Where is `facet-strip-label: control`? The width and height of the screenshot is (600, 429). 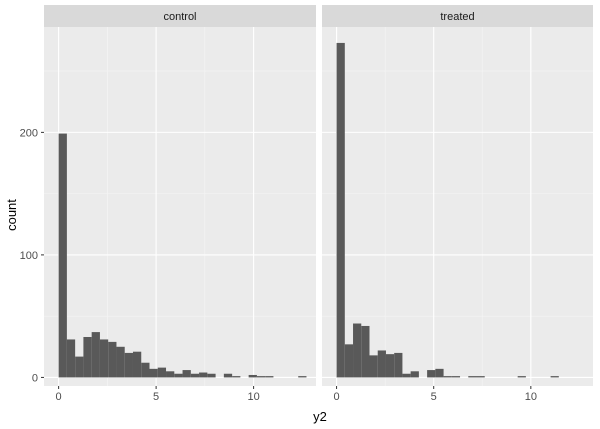
facet-strip-label: control is located at coordinates (179, 17).